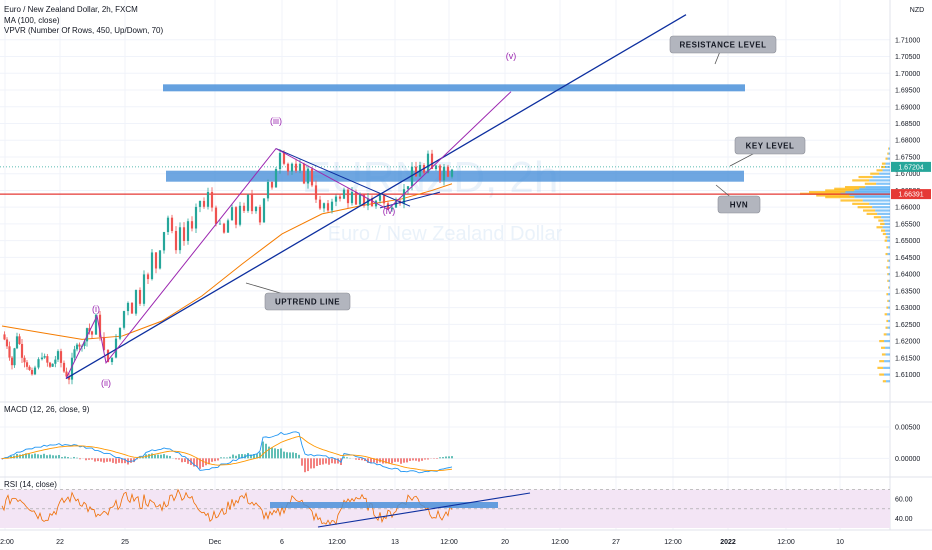 This screenshot has width=932, height=550. I want to click on vpvr-legend: VPVR (Number Of Rows, 450, Up/Down, 70), so click(84, 30).